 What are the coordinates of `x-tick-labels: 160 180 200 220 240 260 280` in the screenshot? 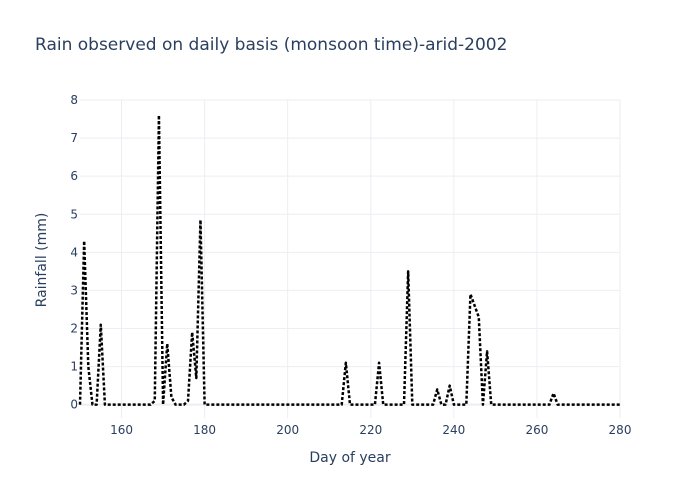 It's located at (370, 430).